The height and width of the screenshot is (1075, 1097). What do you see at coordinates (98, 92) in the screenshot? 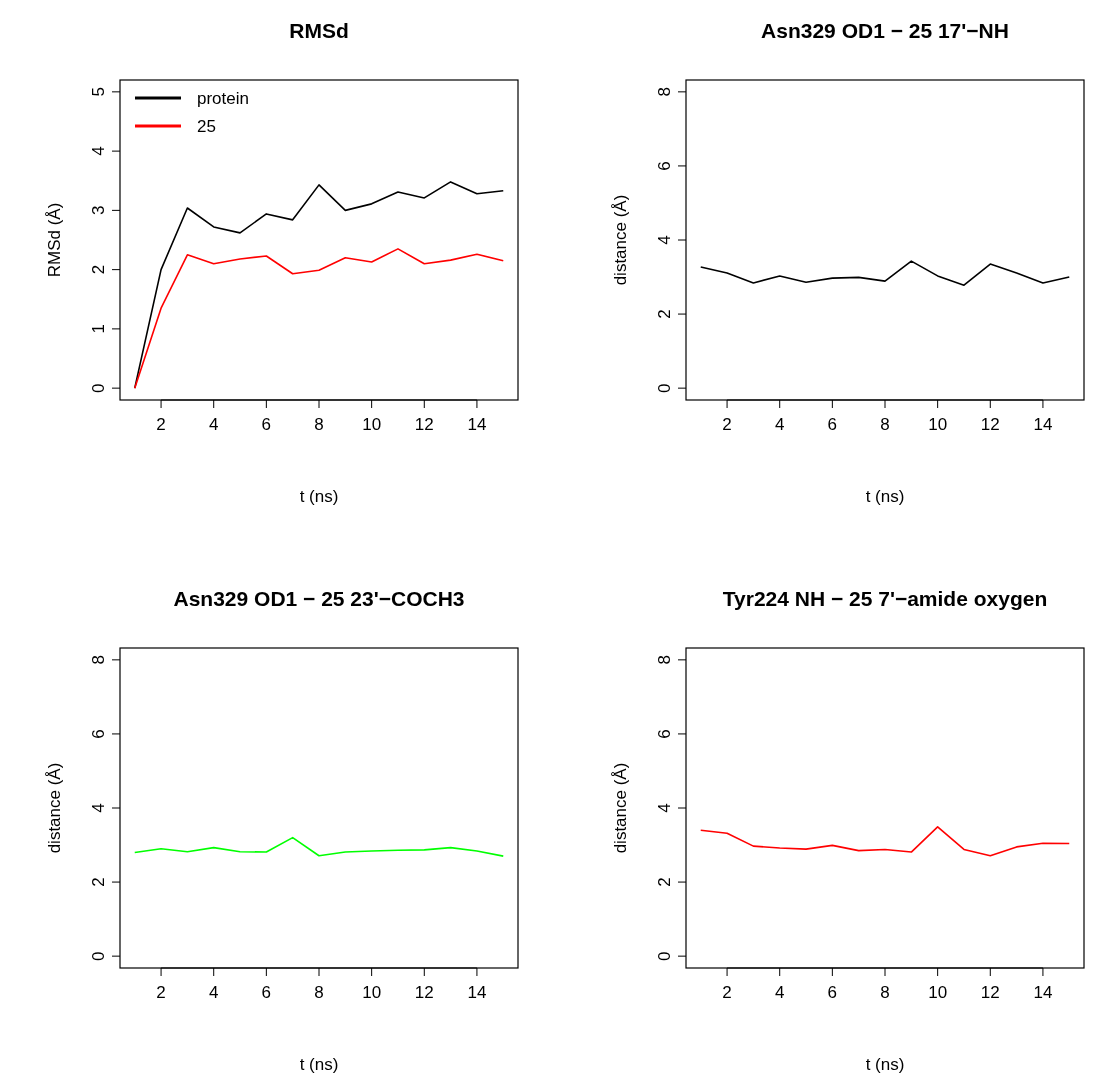
I see `y-tick-label: 5` at bounding box center [98, 92].